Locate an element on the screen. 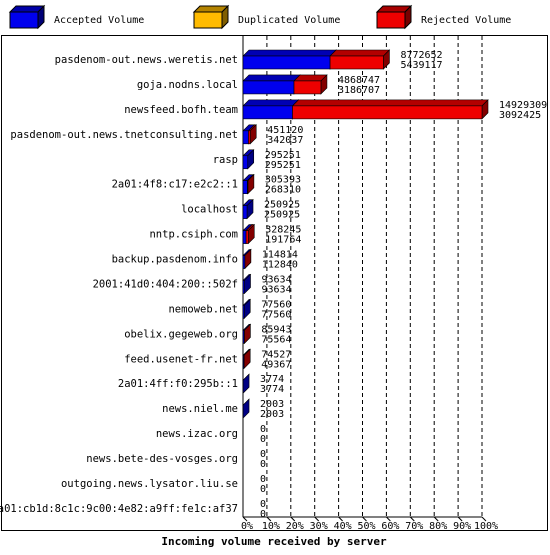 The height and width of the screenshot is (555, 550). accepted-label: 295251 is located at coordinates (283, 165).